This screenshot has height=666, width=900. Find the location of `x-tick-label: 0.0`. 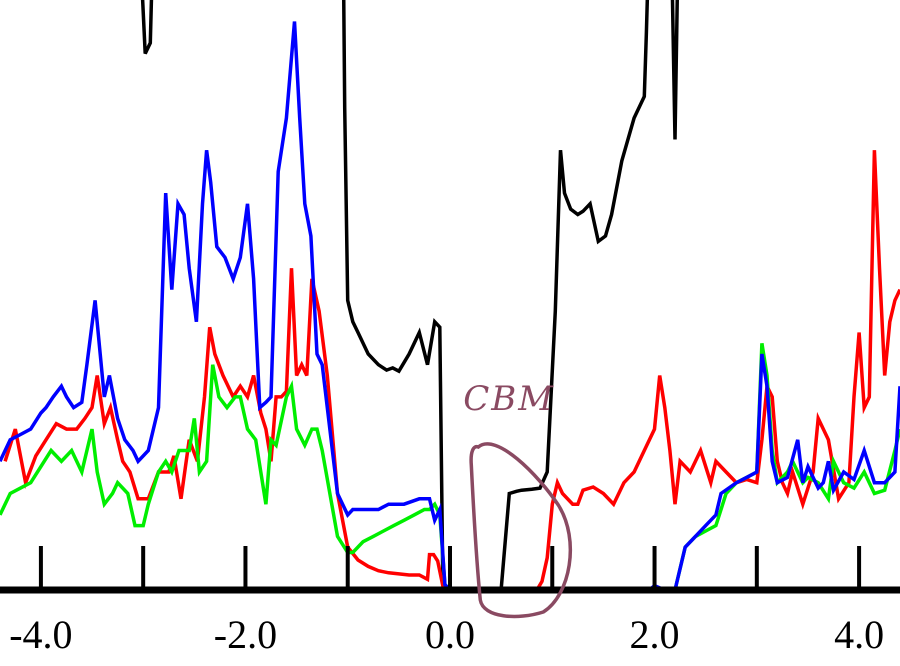

x-tick-label: 0.0 is located at coordinates (450, 634).